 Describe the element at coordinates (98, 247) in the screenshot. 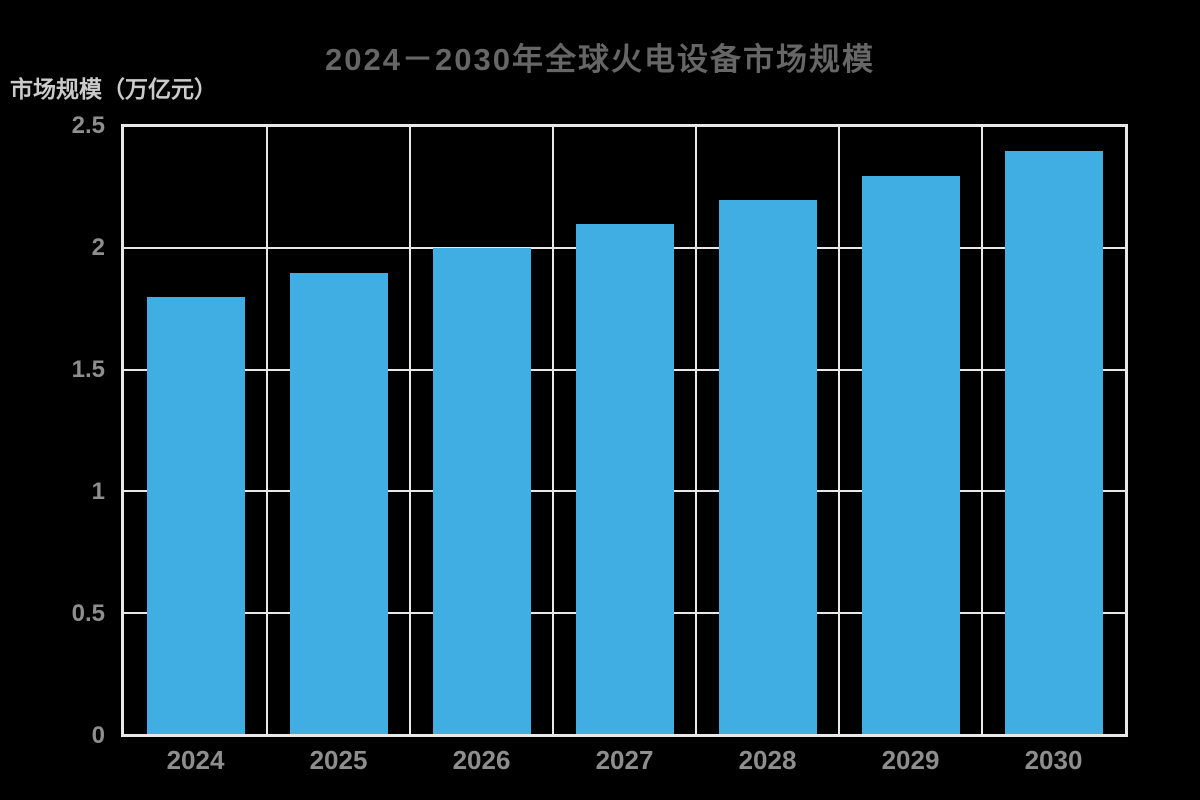

I see `y-tick-label-2: 2` at that location.